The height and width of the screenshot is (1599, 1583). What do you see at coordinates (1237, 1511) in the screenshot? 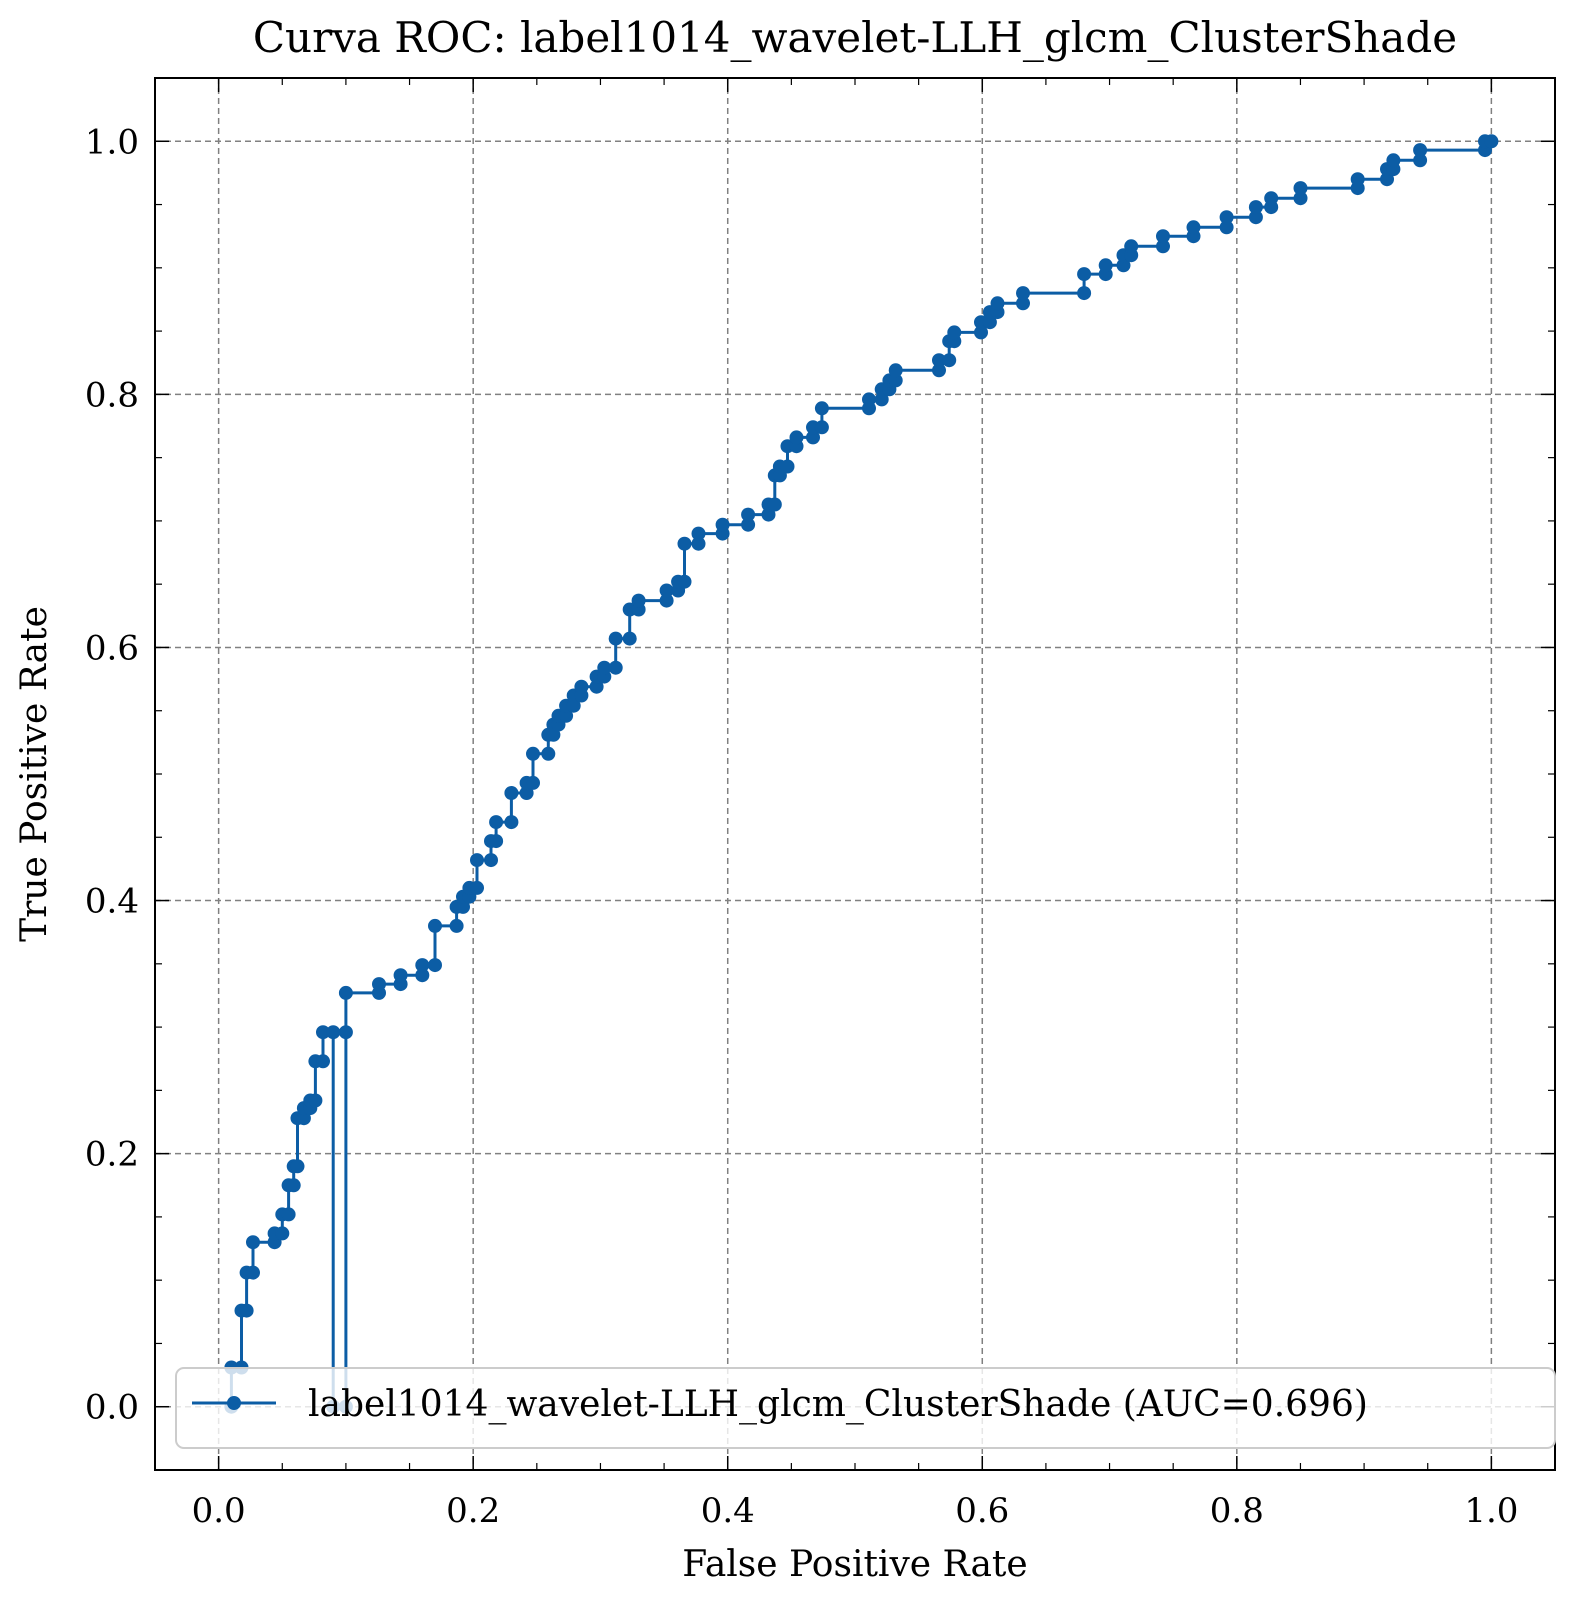
I see `x-tick-label: 0.8` at bounding box center [1237, 1511].